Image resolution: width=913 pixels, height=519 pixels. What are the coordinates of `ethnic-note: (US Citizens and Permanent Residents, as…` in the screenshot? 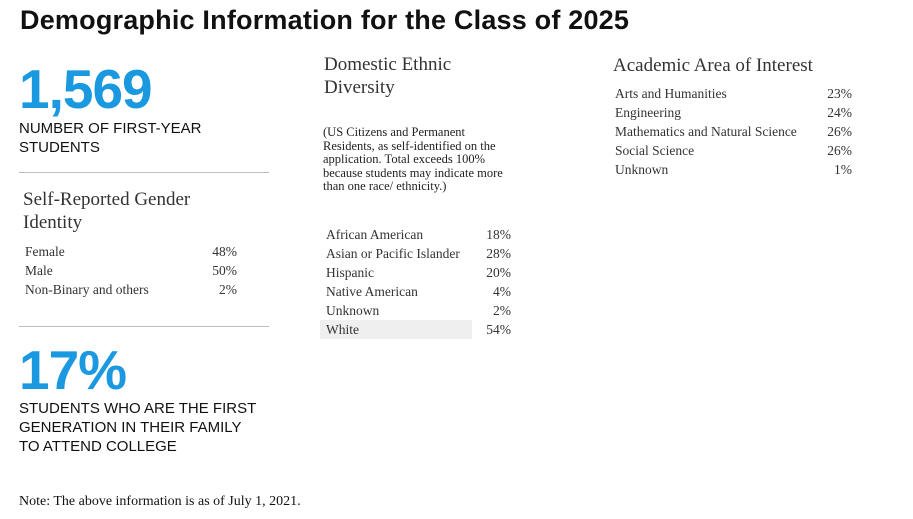 It's located at (413, 159).